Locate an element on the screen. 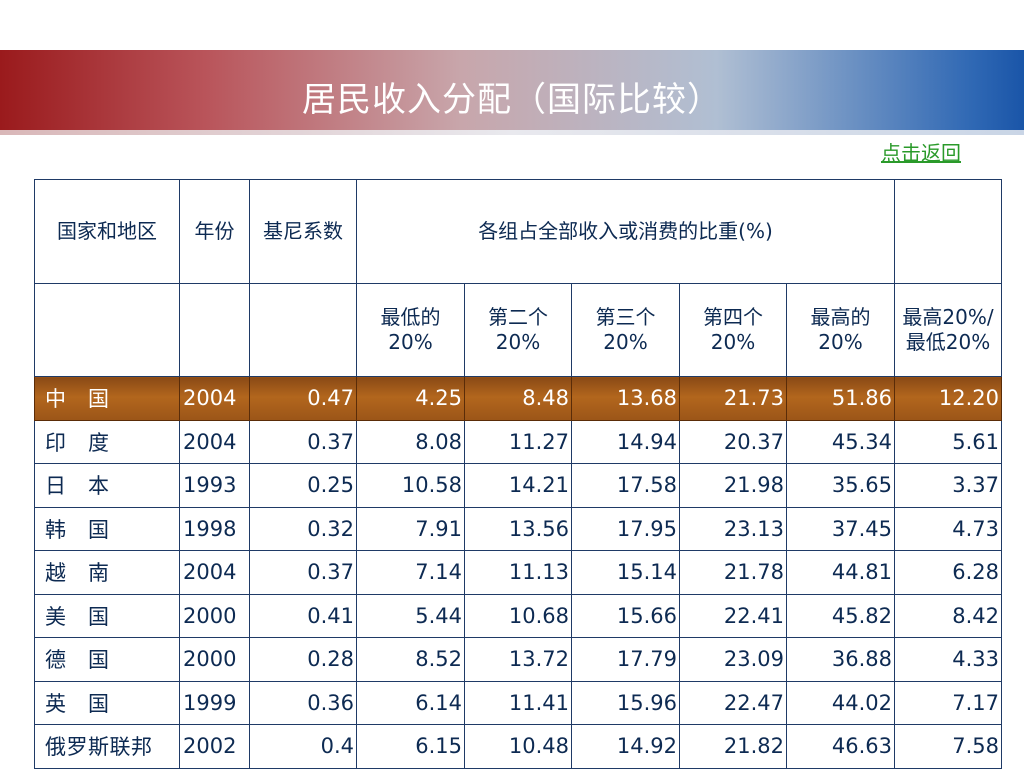  cell-q2: 11.41 is located at coordinates (518, 702).